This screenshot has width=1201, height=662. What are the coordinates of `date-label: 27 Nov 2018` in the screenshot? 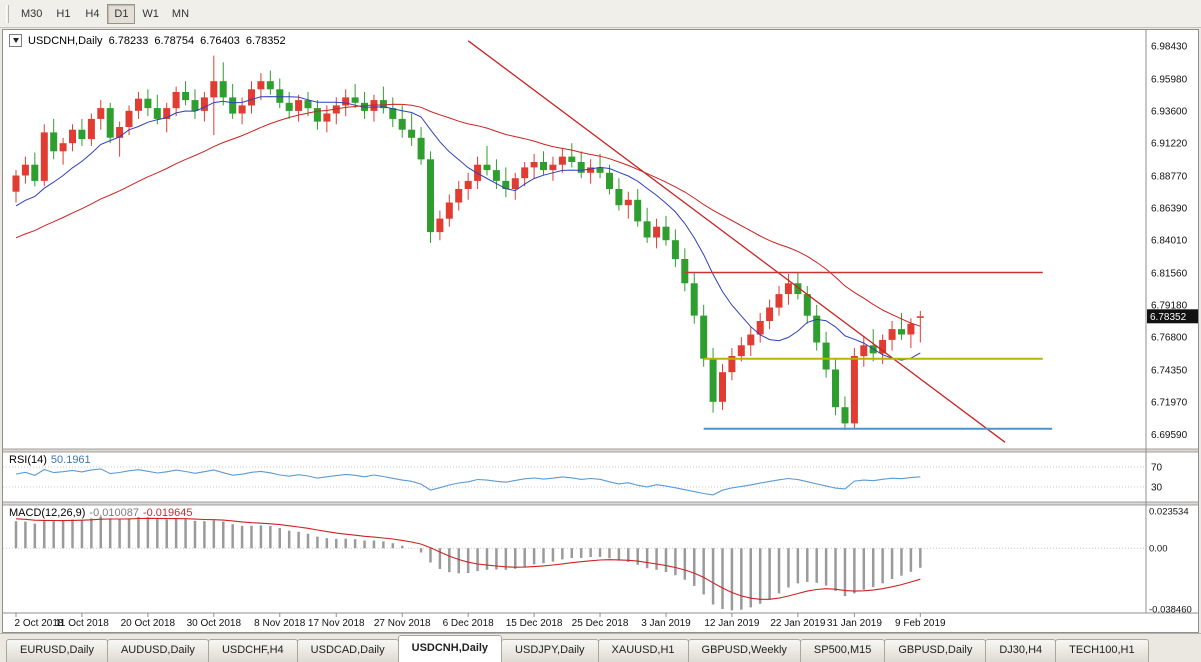 It's located at (402, 623).